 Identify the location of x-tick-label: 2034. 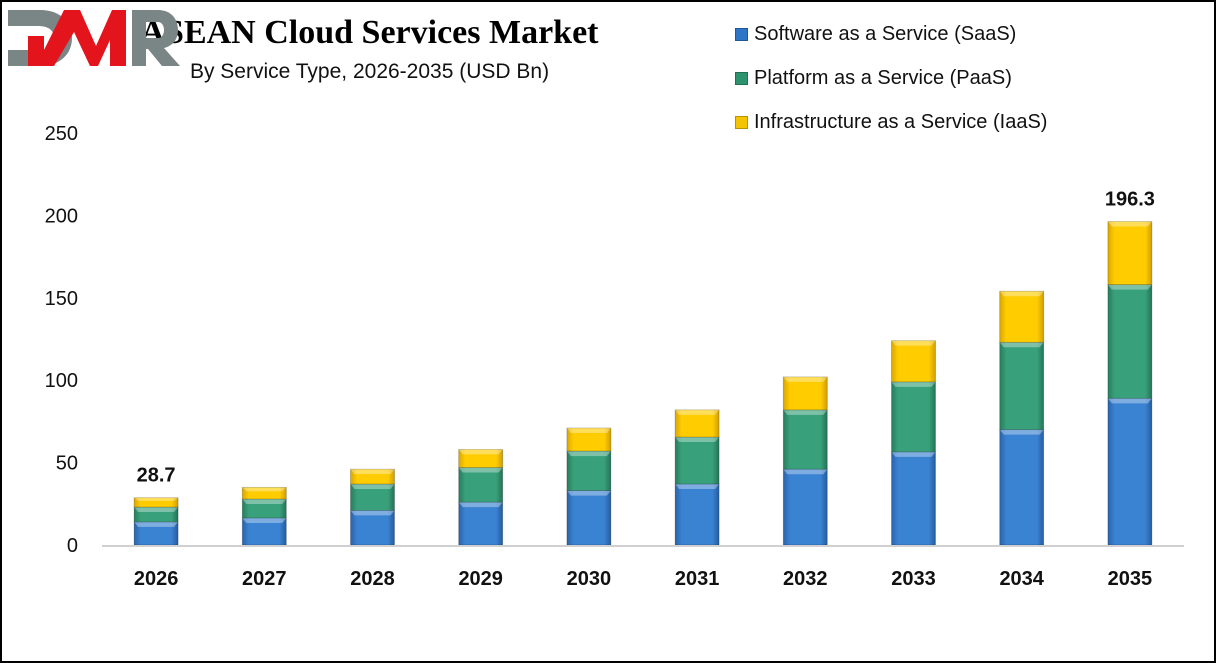
(1021, 579).